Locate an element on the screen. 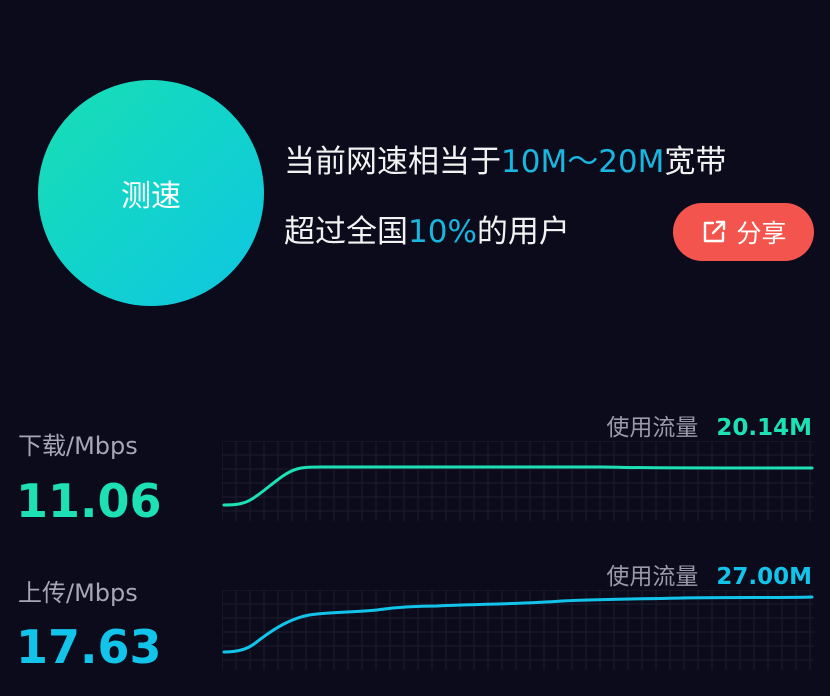 The width and height of the screenshot is (830, 696). upload-speed-value: 17.63 is located at coordinates (89, 647).